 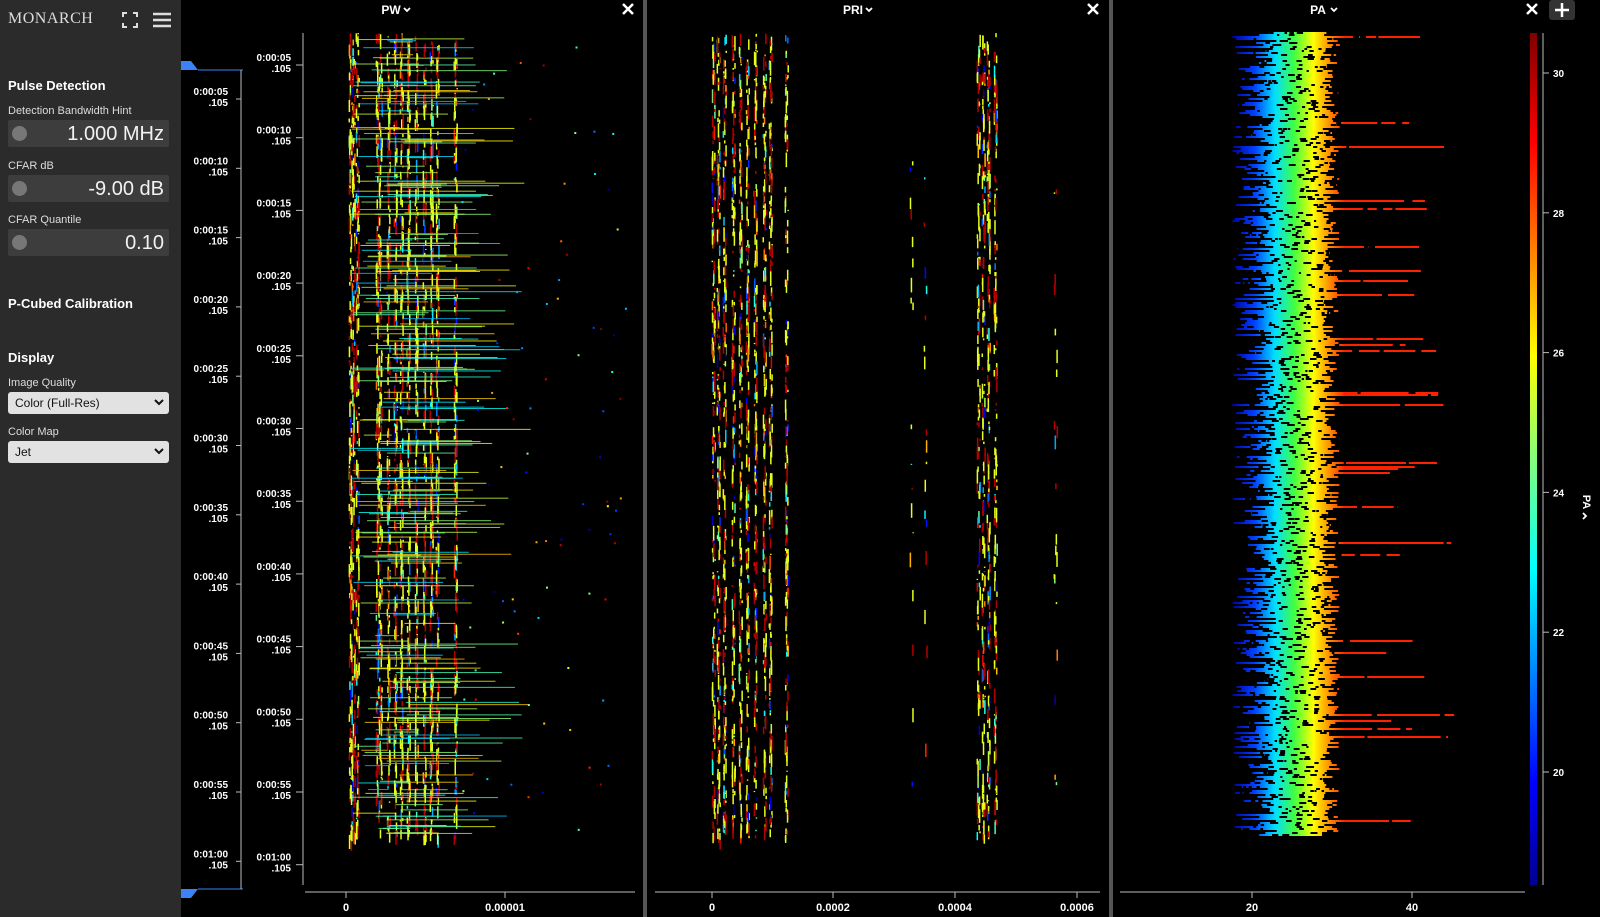 I want to click on fullscreen-button, so click(x=130, y=20).